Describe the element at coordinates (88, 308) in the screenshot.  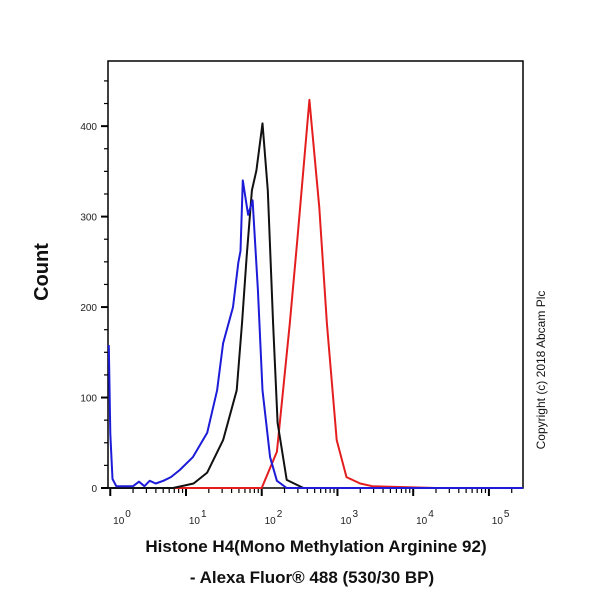
I see `y-tick-label: 200` at that location.